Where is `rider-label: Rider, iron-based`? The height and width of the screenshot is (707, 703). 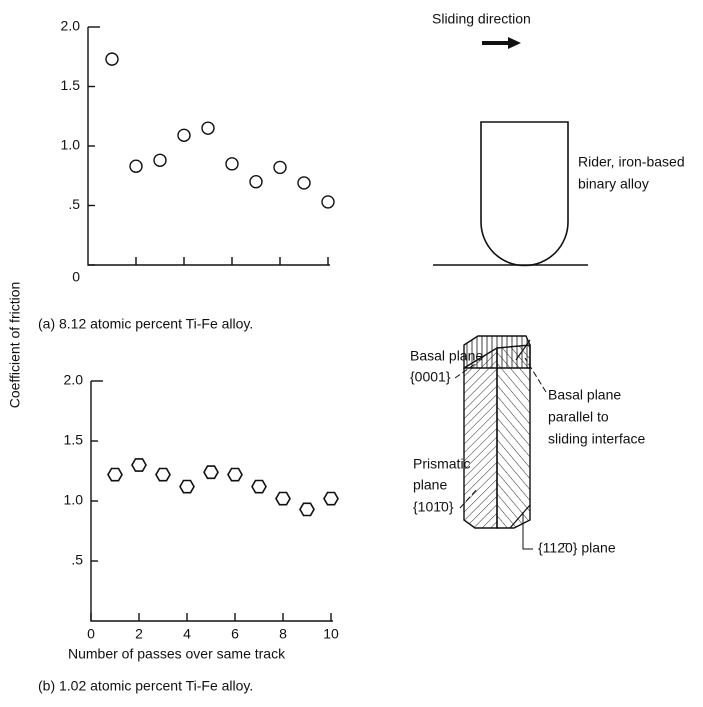 rider-label: Rider, iron-based is located at coordinates (631, 162).